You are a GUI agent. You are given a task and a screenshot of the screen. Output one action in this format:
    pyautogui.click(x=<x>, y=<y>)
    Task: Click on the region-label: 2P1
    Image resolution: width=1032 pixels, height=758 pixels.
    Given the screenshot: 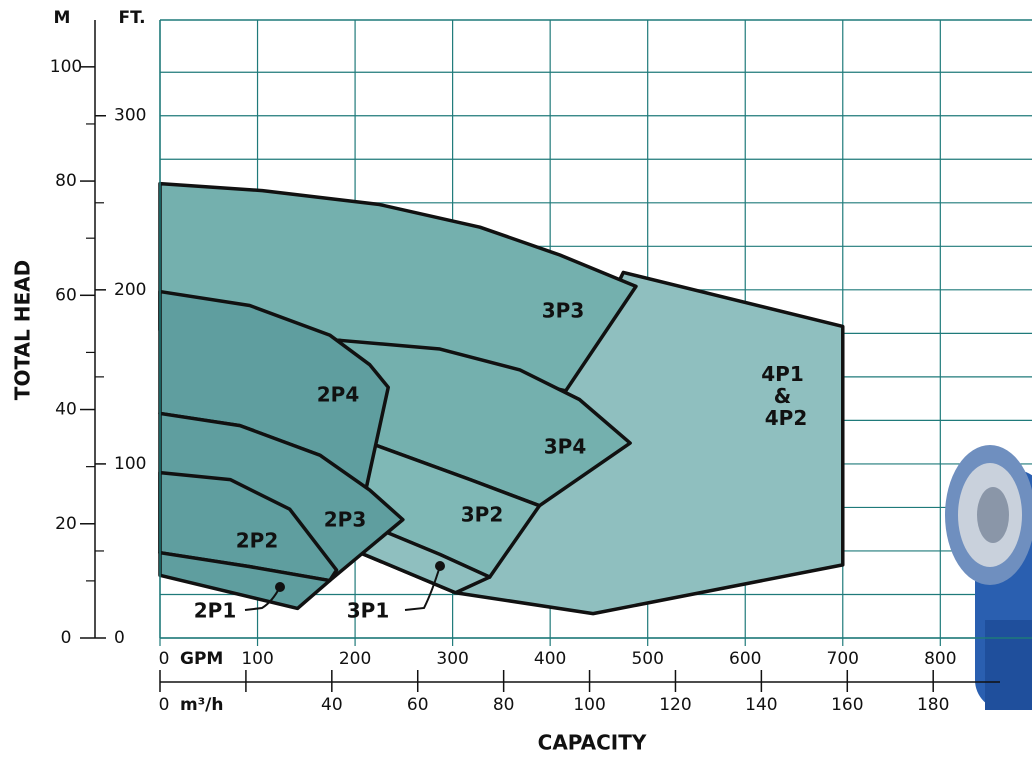 What is the action you would take?
    pyautogui.click(x=215, y=611)
    